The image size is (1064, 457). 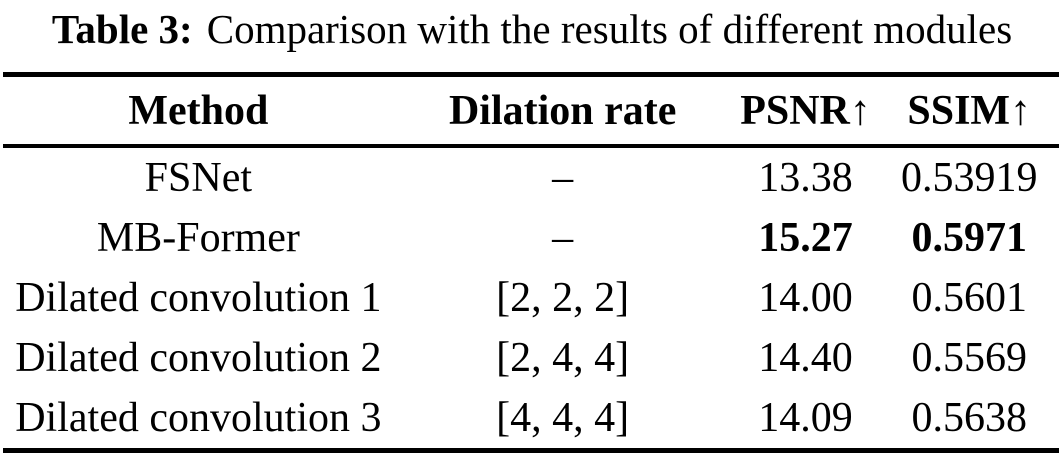 I want to click on column-header-ssim: SSIM↑, so click(x=969, y=111).